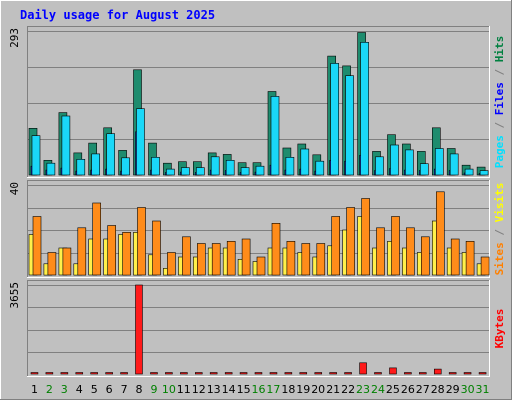  I want to click on day-label: 21, so click(333, 389).